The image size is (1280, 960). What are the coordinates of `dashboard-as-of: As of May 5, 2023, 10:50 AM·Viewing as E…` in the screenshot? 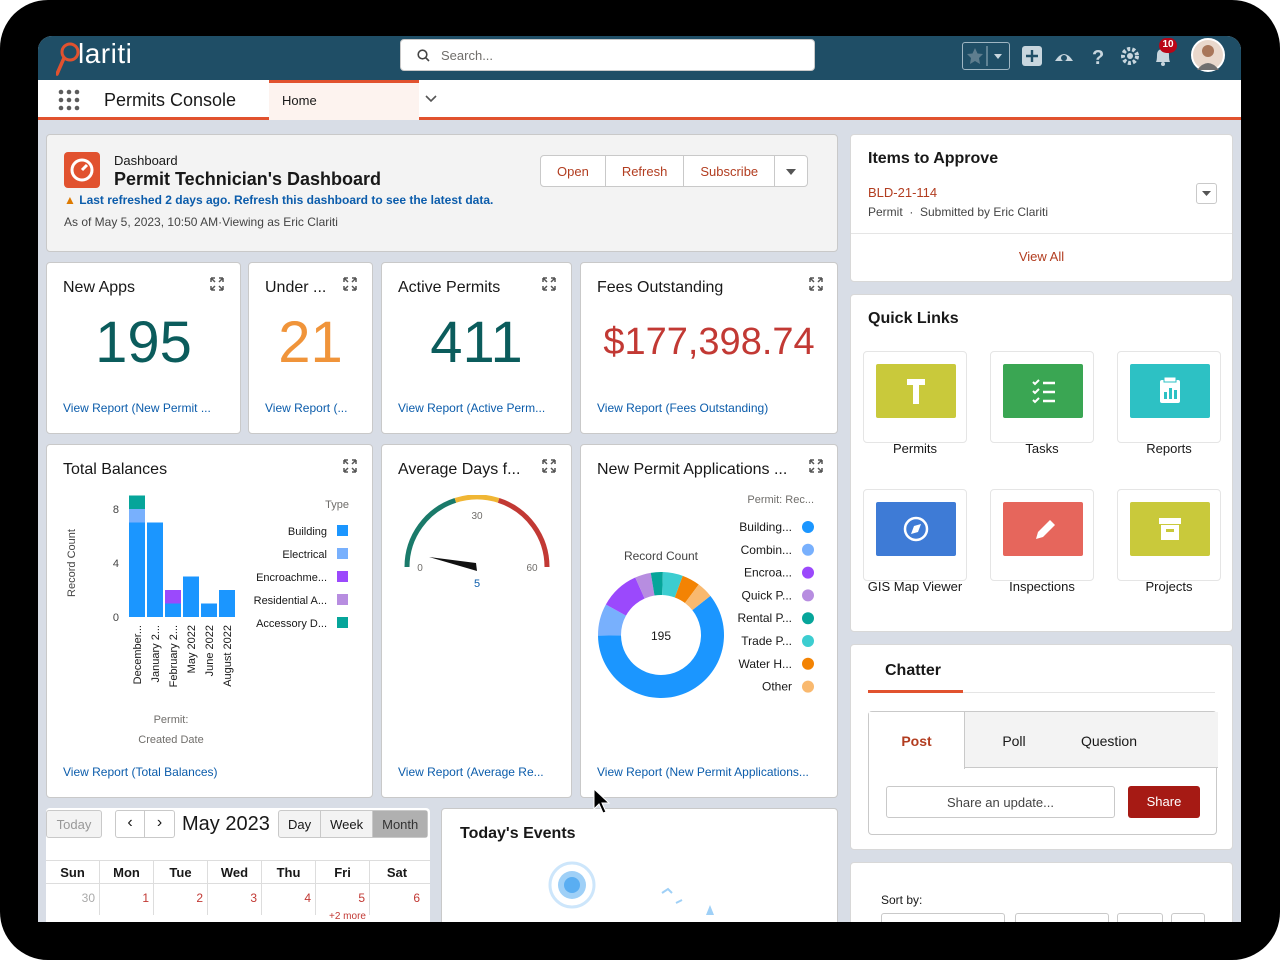 It's located at (201, 222).